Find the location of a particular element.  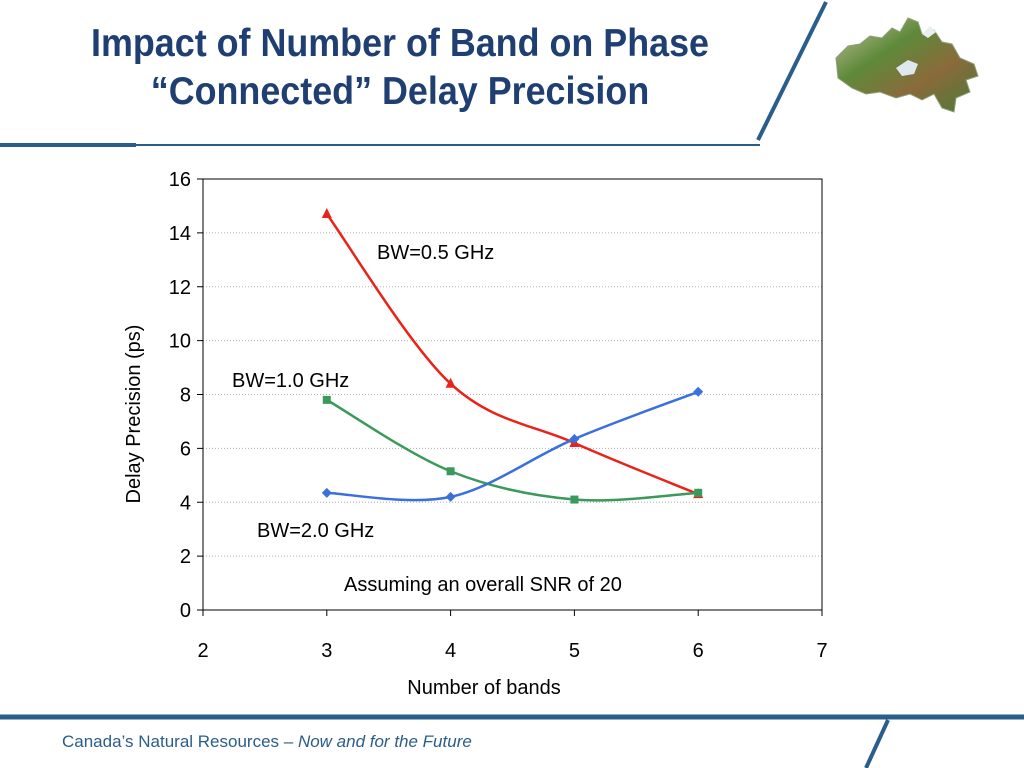

y-tick-label: 16 is located at coordinates (180, 180).